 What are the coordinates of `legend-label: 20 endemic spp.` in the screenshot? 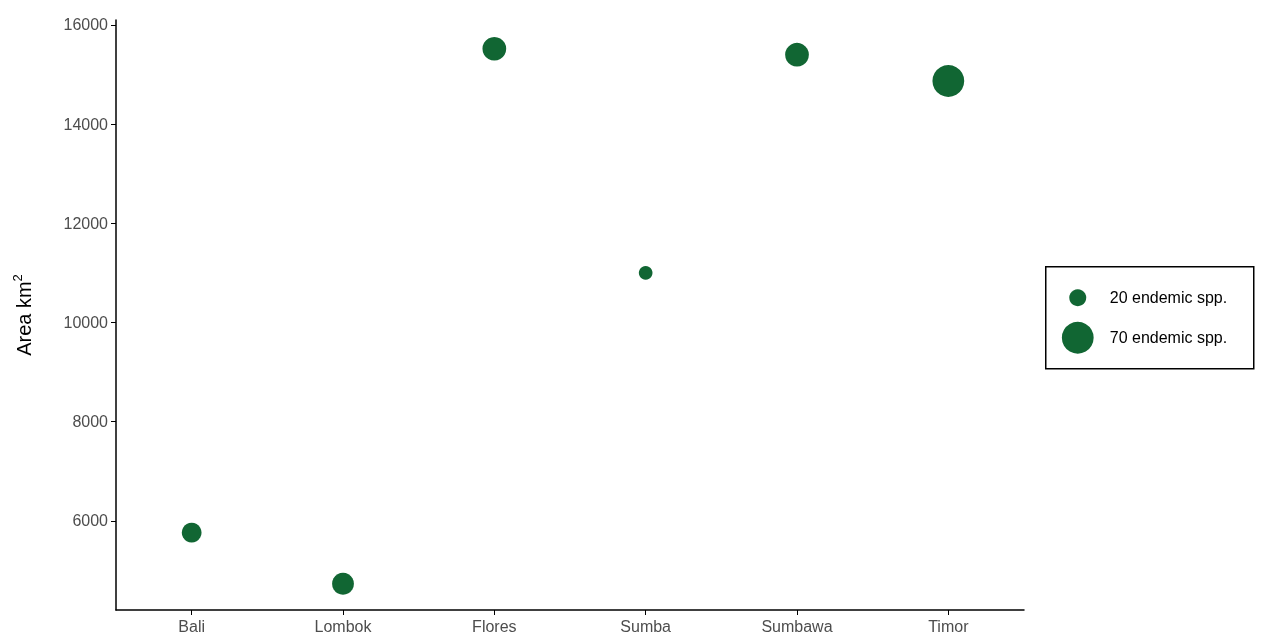 It's located at (1168, 298).